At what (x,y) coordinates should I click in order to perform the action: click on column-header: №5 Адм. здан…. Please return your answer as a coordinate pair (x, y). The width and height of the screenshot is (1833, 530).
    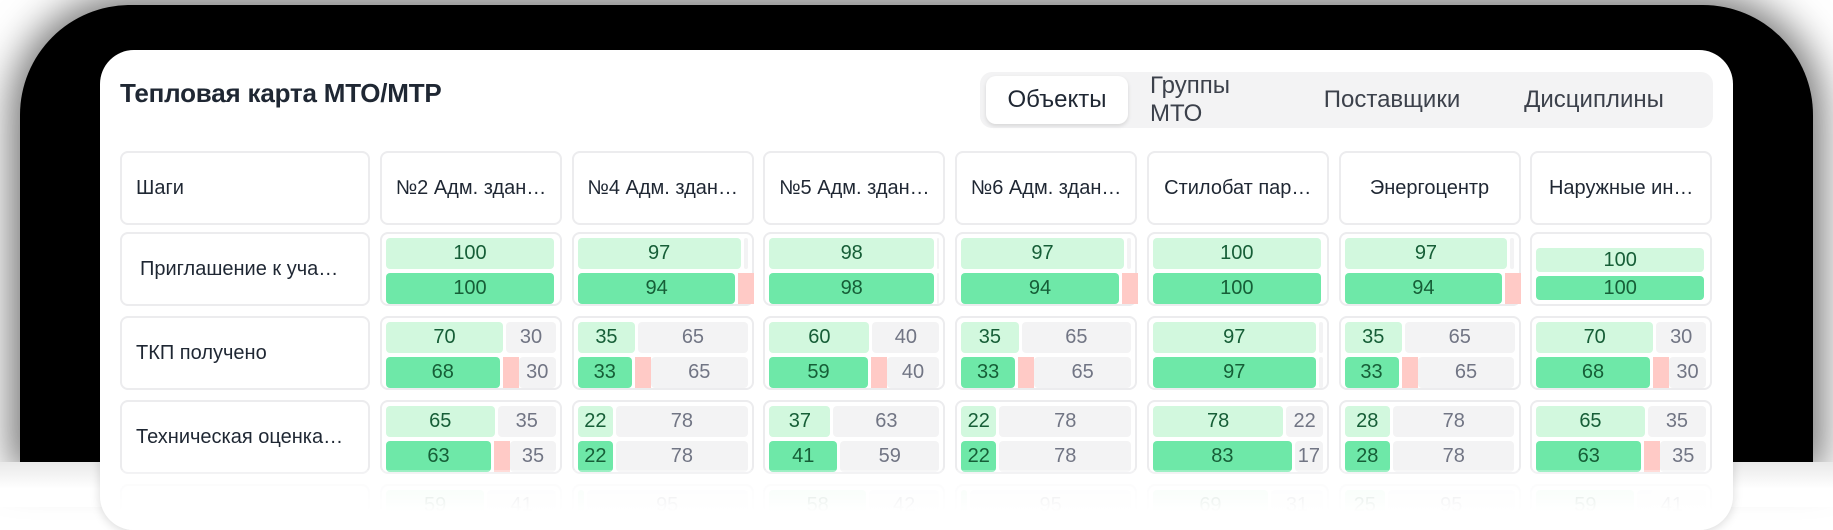
    Looking at the image, I should click on (854, 188).